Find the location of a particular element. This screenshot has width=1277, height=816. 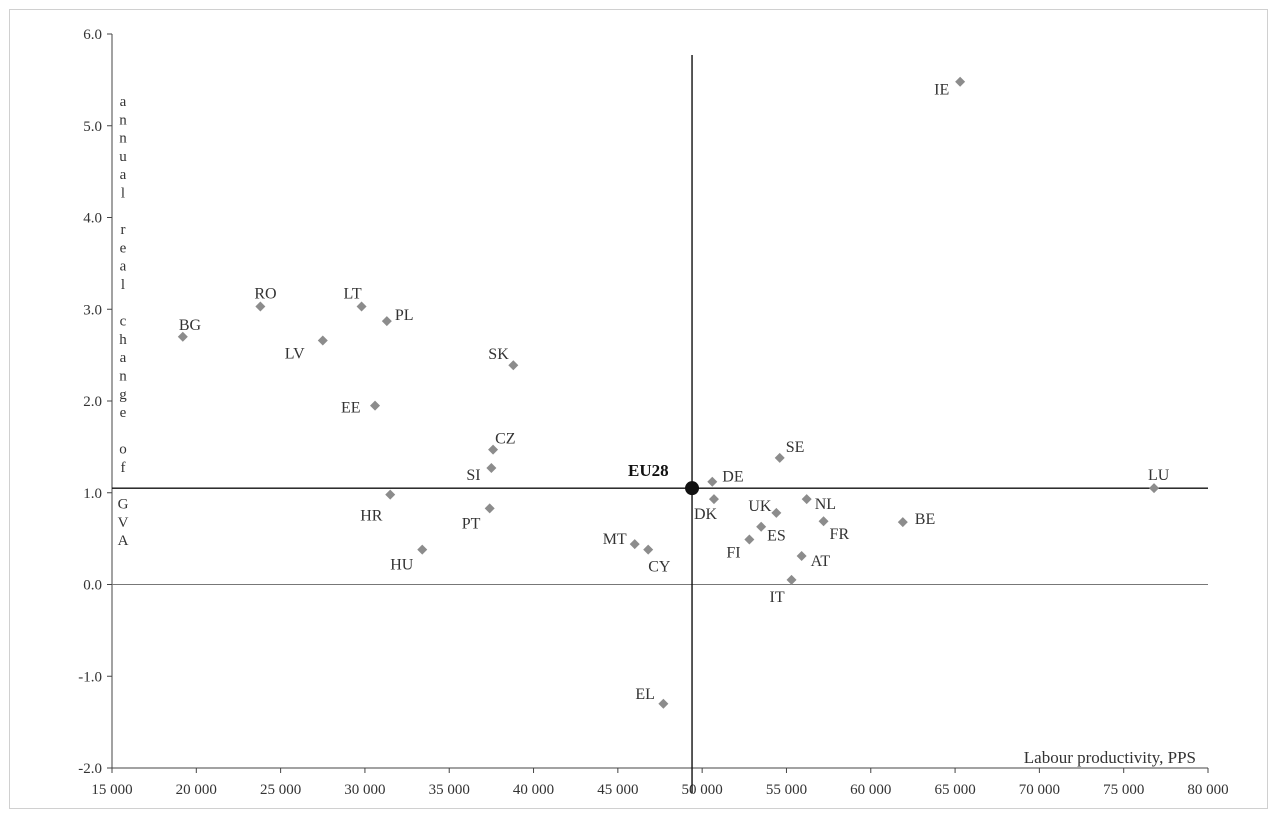

y-axis-title-char: o is located at coordinates (123, 450).